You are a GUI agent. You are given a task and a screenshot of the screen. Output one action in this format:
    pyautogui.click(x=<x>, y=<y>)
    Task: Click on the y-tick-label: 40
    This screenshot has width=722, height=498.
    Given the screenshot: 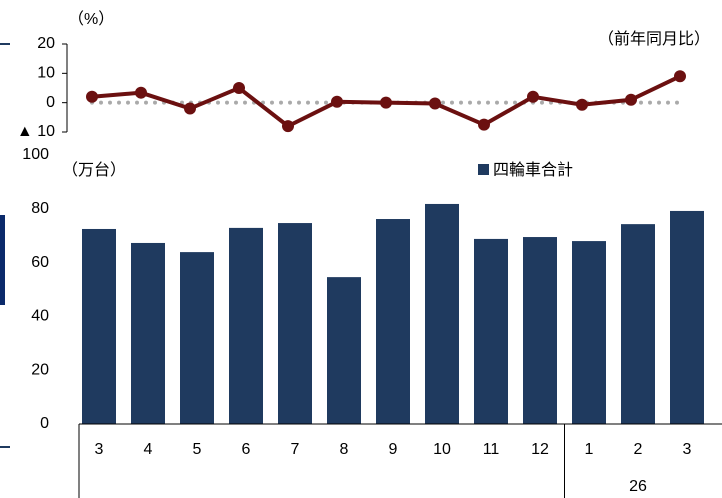 What is the action you would take?
    pyautogui.click(x=40, y=316)
    